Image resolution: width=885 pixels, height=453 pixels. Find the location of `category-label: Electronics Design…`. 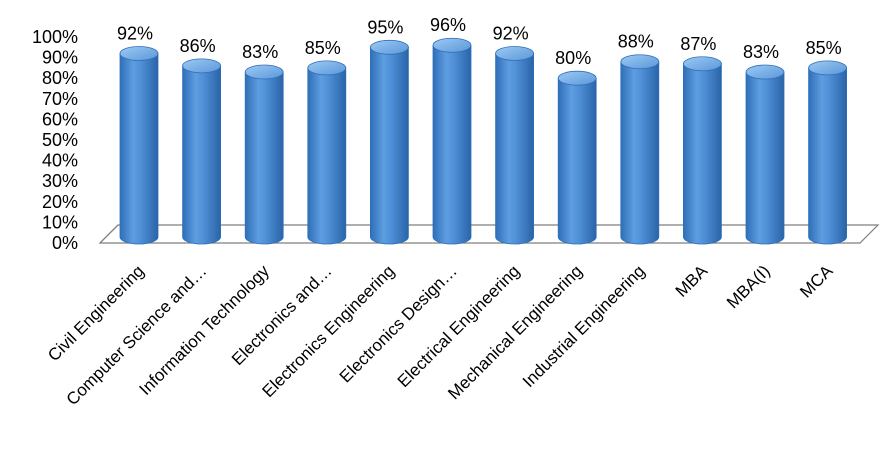

category-label: Electronics Design… is located at coordinates (398, 323).